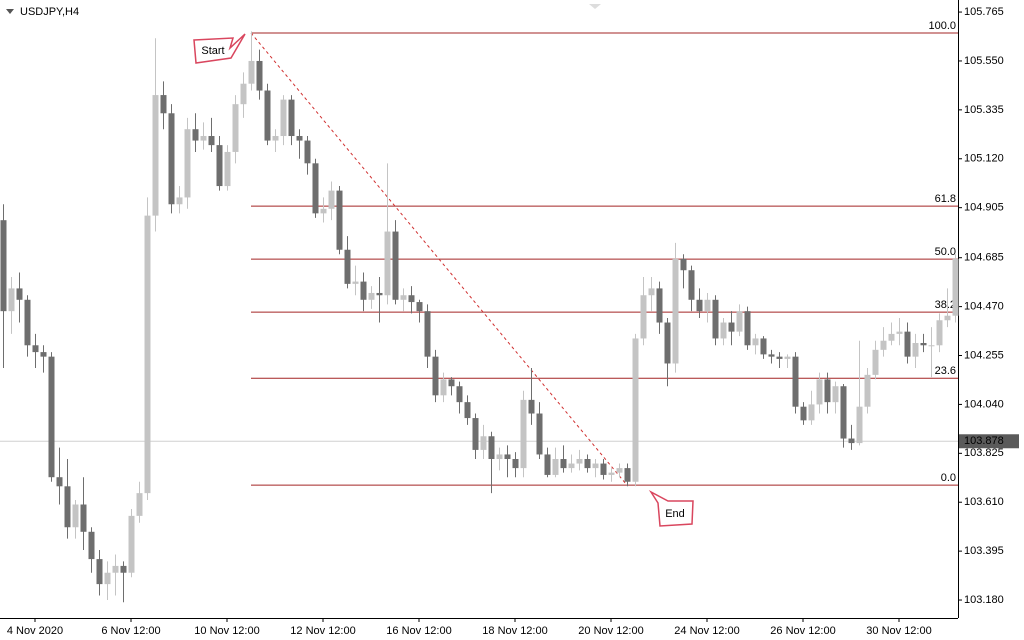 This screenshot has height=640, width=1024. Describe the element at coordinates (514, 631) in the screenshot. I see `x-tick-label: 18 Nov 12:00` at that location.